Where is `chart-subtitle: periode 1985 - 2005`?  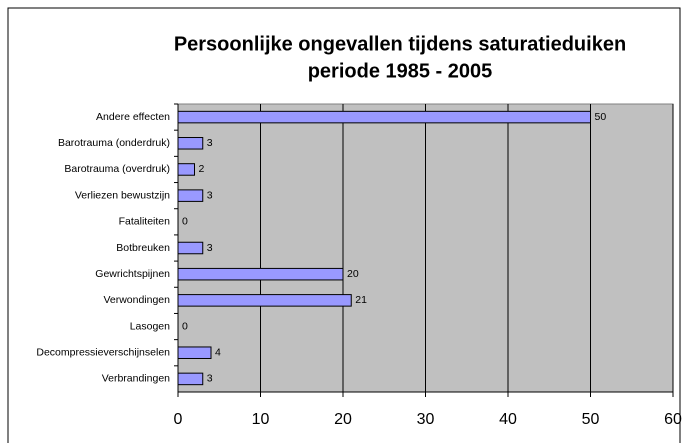
chart-subtitle: periode 1985 - 2005 is located at coordinates (400, 71).